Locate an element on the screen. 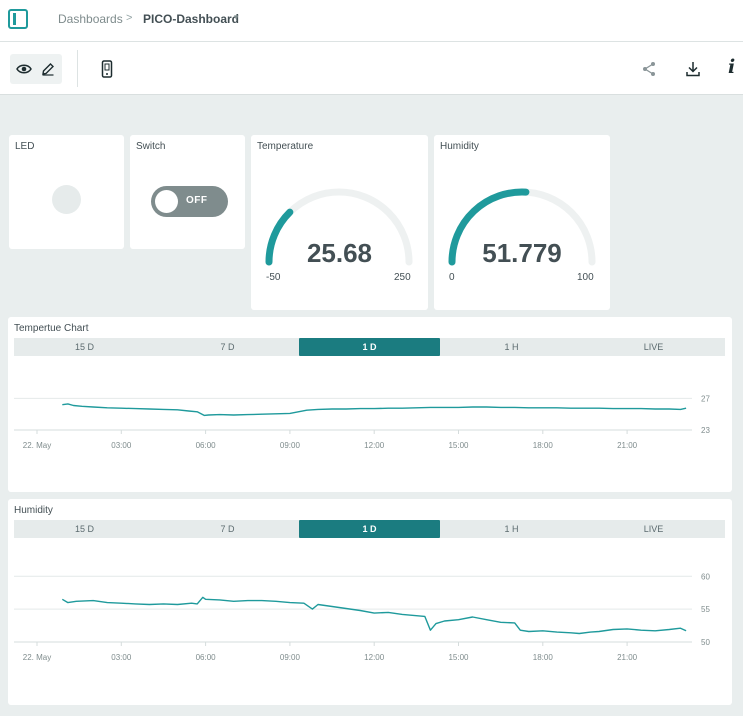 Image resolution: width=743 pixels, height=716 pixels. breadcrumb-current-dashboard: PICO-Dashboard is located at coordinates (191, 19).